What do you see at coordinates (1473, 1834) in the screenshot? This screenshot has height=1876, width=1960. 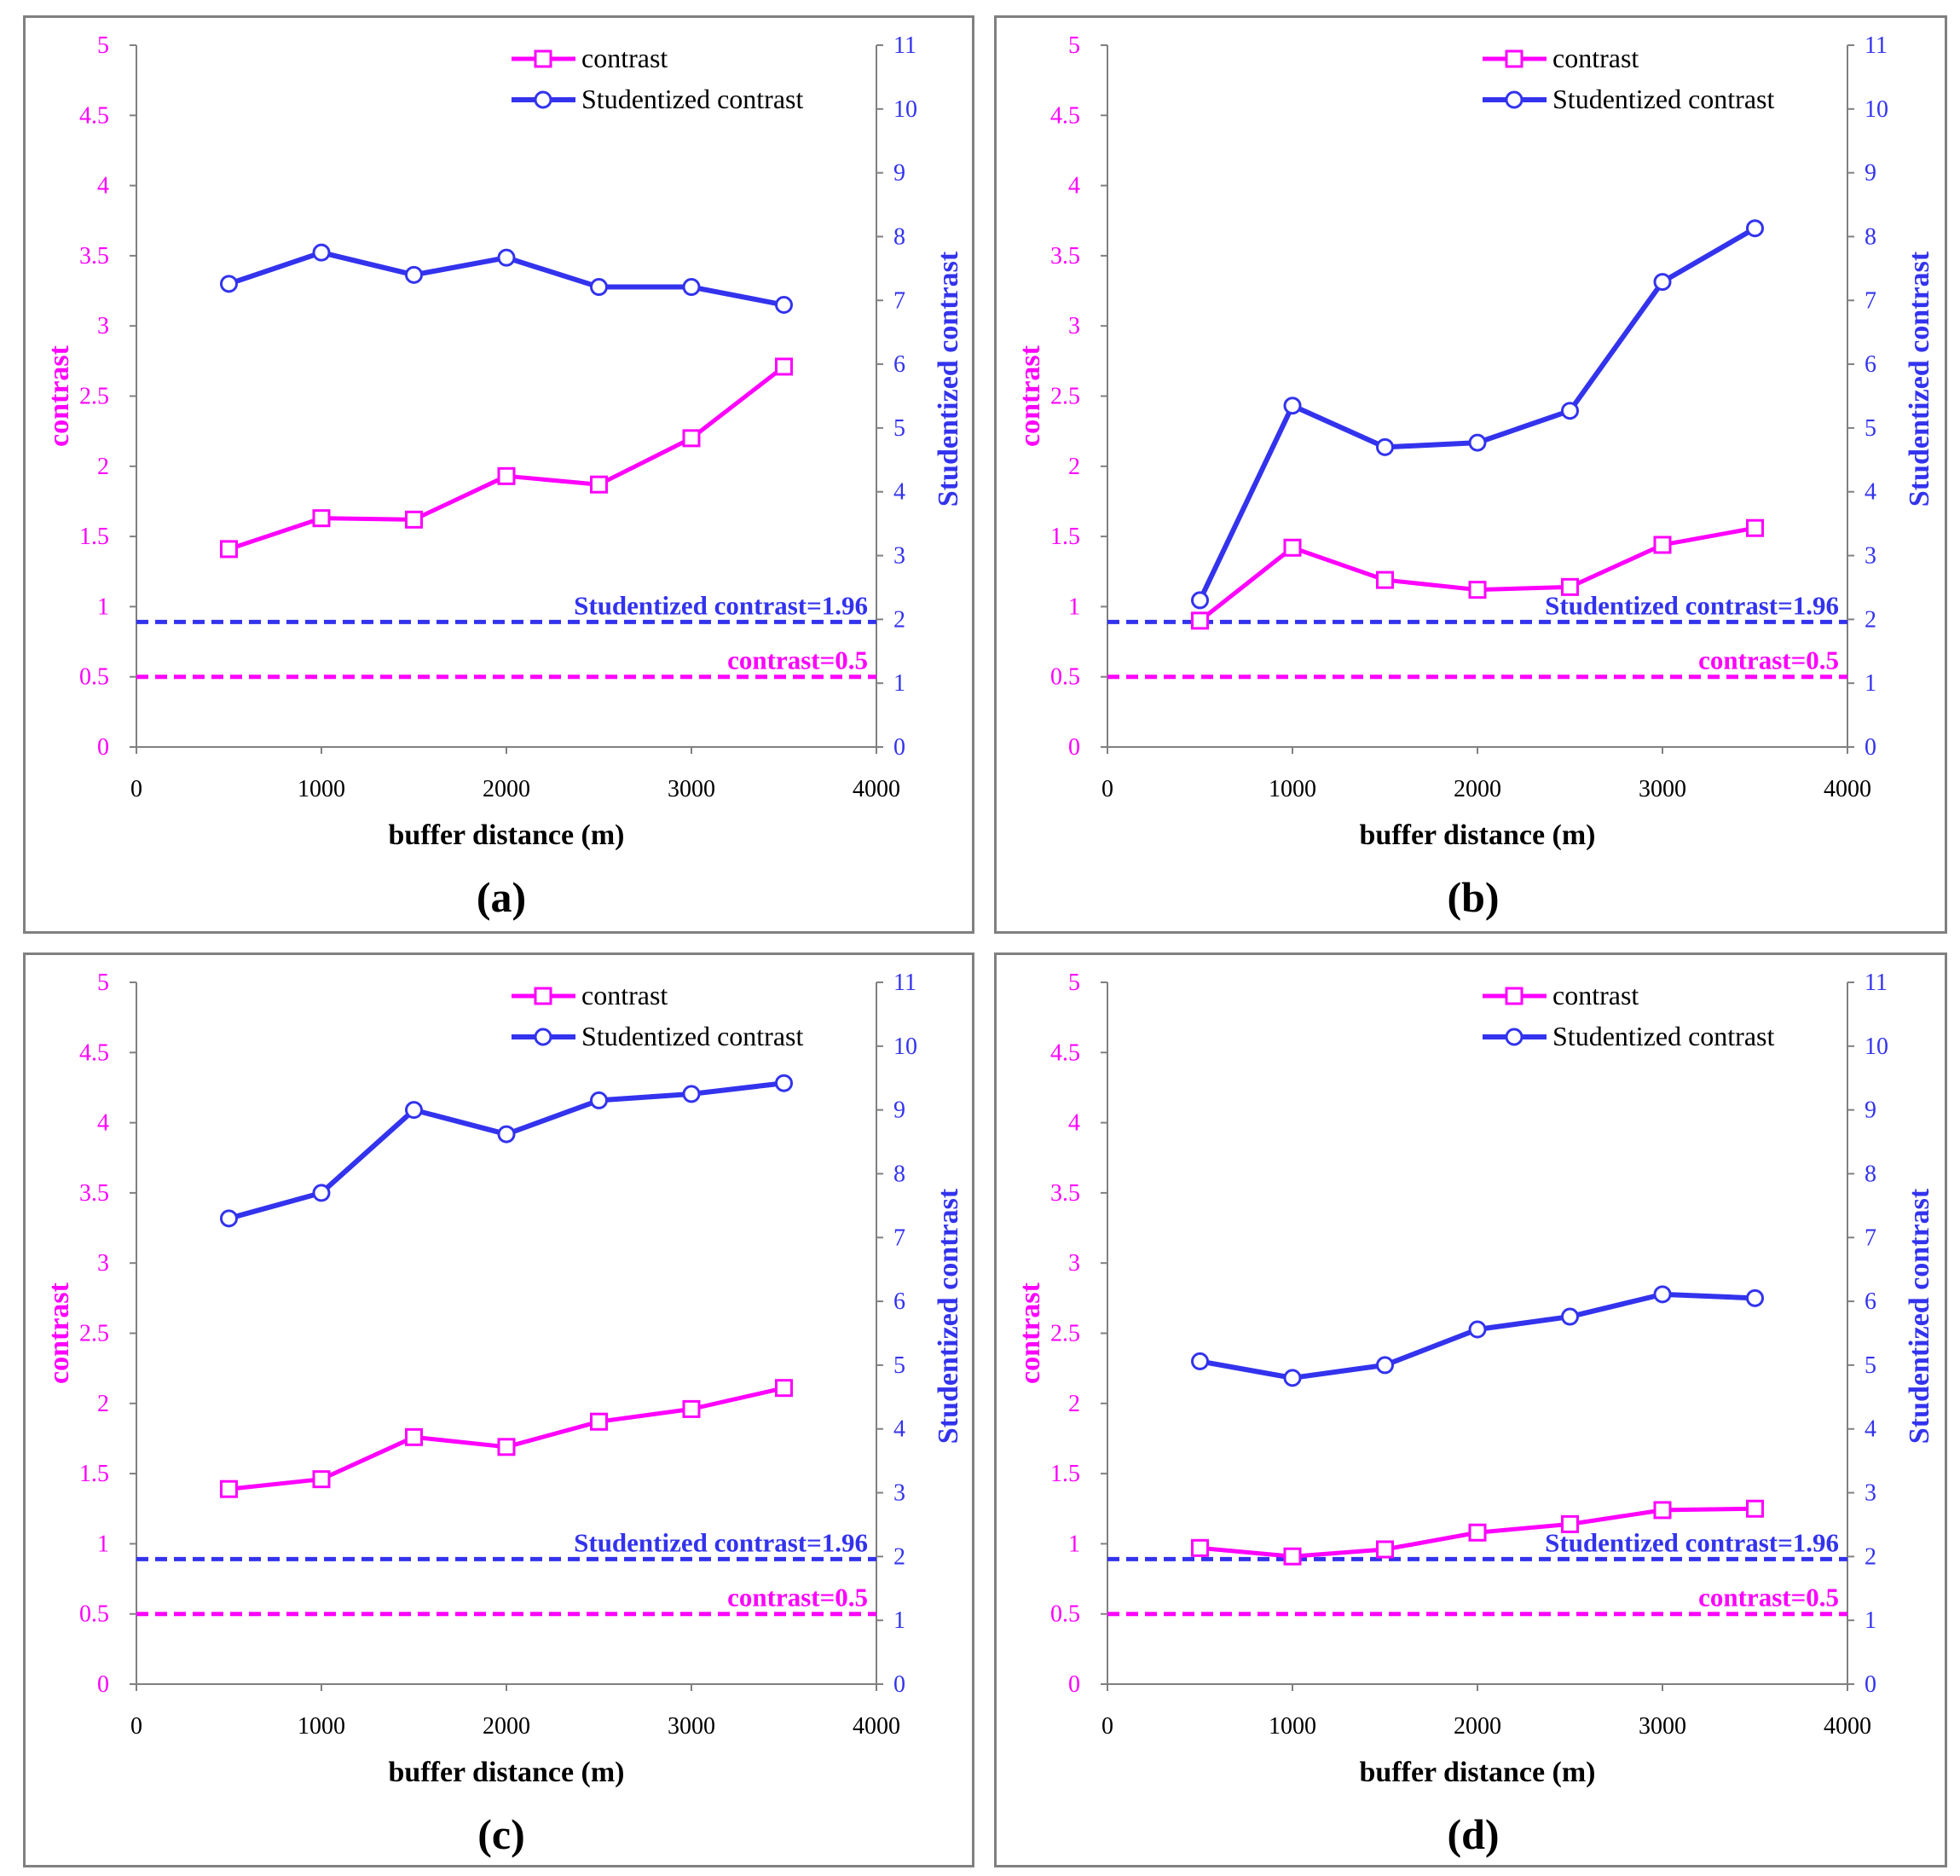 I see `panel-label: (d)` at bounding box center [1473, 1834].